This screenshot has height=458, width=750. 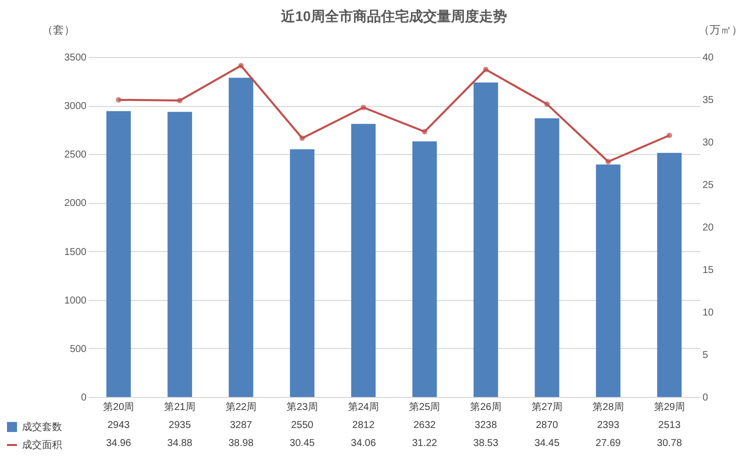 What do you see at coordinates (302, 407) in the screenshot?
I see `x-tick-label: 第23周` at bounding box center [302, 407].